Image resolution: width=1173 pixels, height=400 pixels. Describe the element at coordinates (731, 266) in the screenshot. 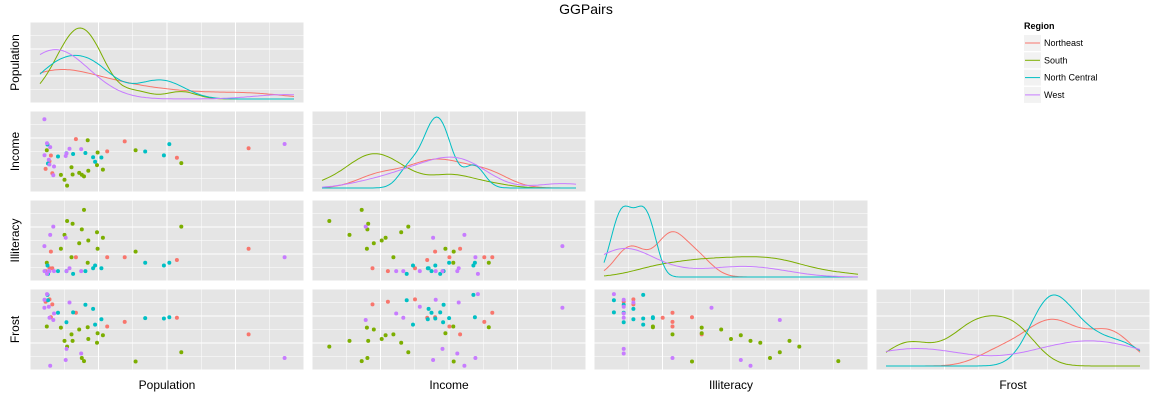

I see `density-south-illiteracy` at that location.